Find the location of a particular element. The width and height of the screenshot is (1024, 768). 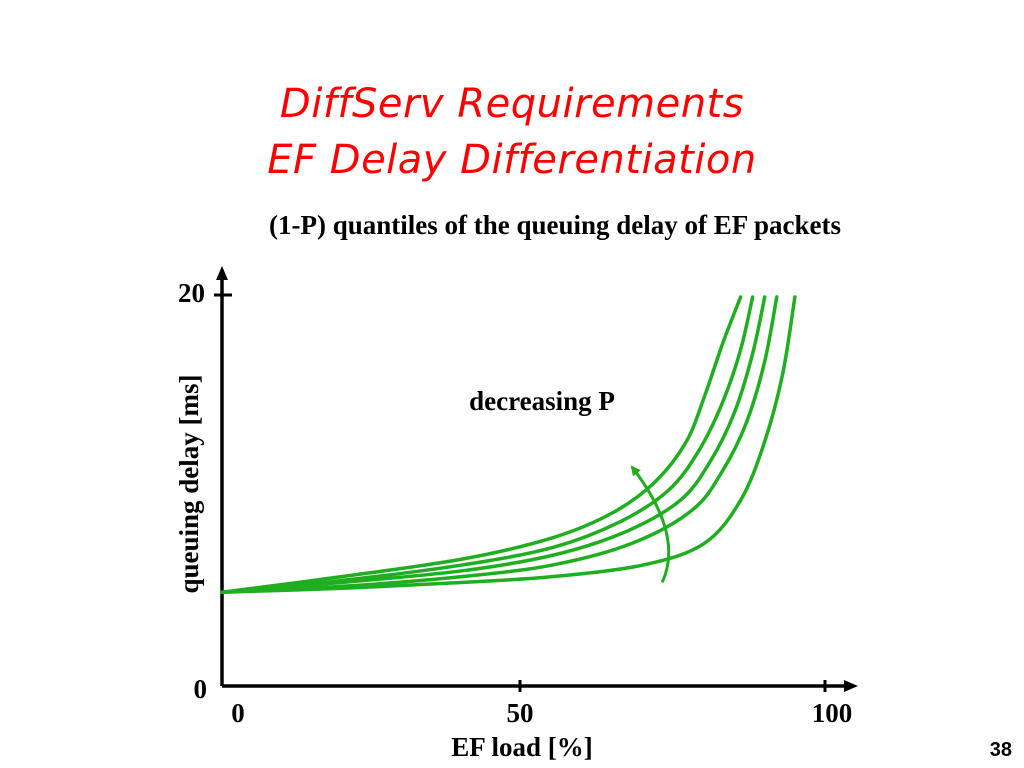

y-tick-label-0: 0 is located at coordinates (201, 689).